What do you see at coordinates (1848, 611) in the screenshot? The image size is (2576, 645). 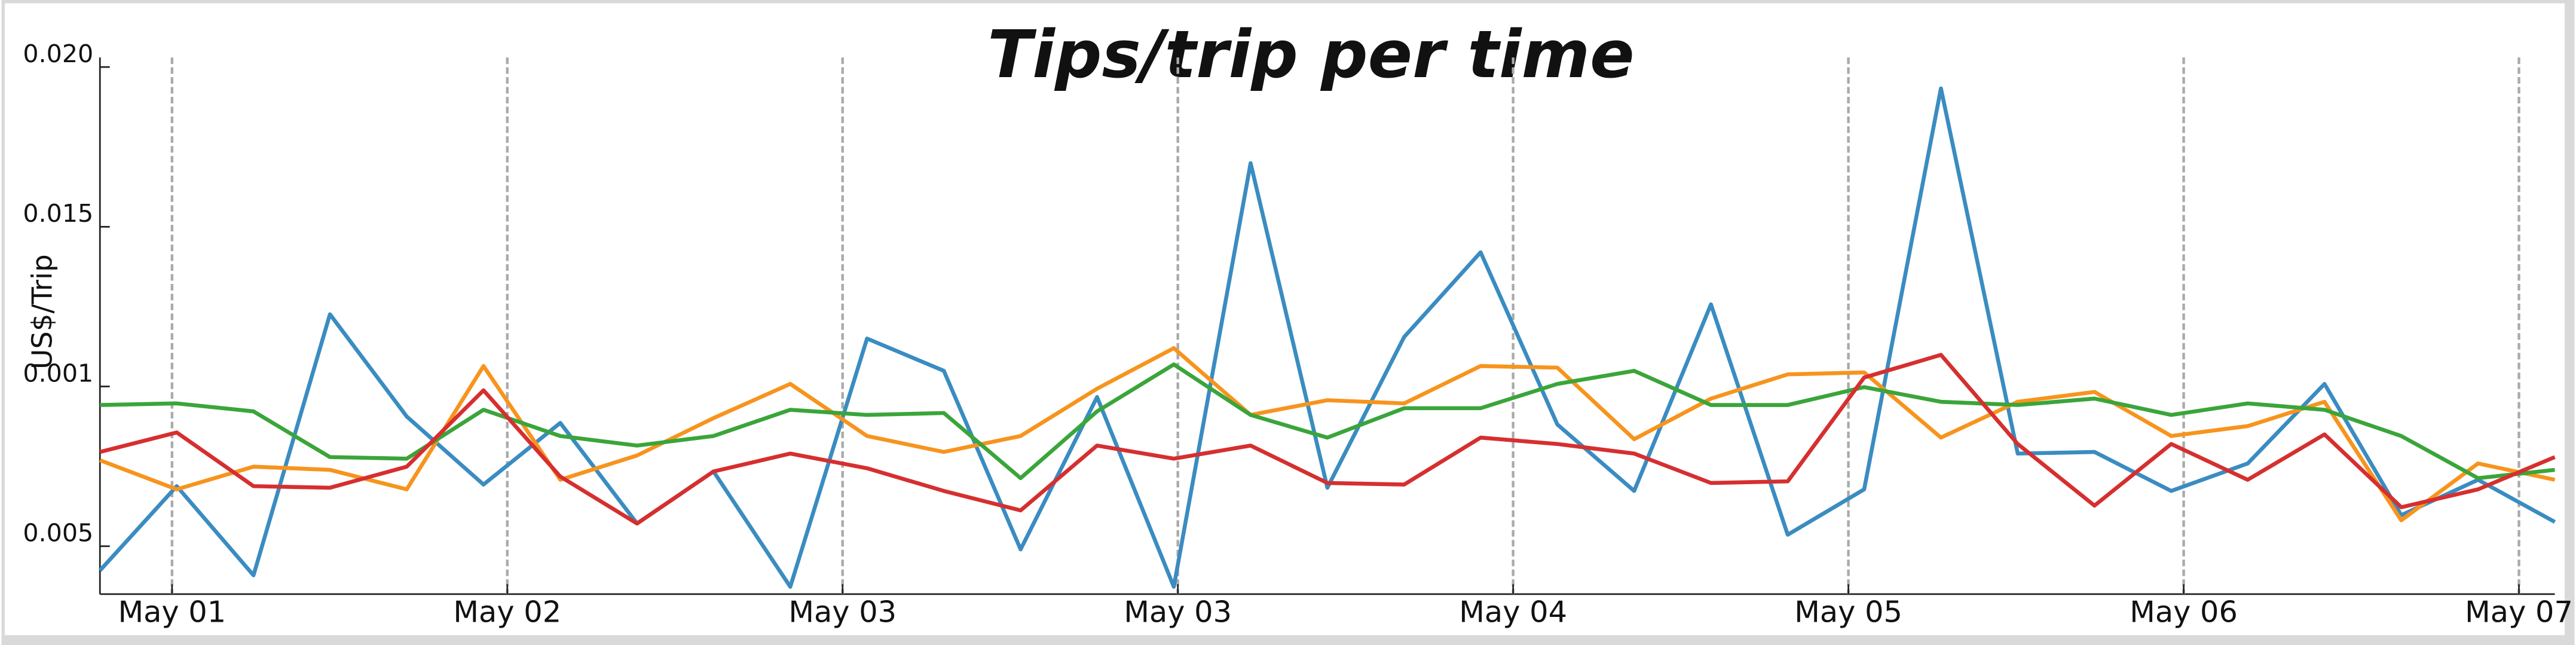 I see `x-tick-label: May 05` at bounding box center [1848, 611].